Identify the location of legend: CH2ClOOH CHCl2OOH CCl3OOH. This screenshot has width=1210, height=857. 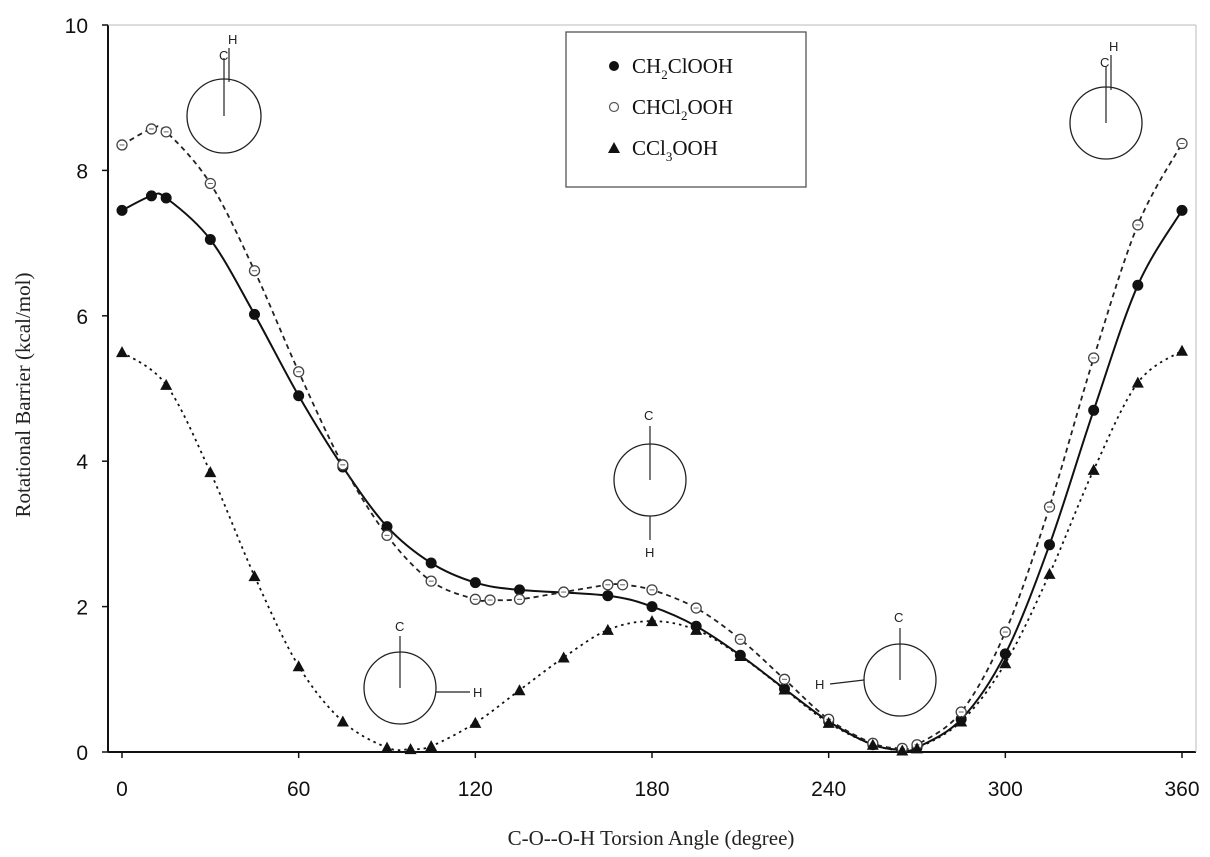
(686, 109).